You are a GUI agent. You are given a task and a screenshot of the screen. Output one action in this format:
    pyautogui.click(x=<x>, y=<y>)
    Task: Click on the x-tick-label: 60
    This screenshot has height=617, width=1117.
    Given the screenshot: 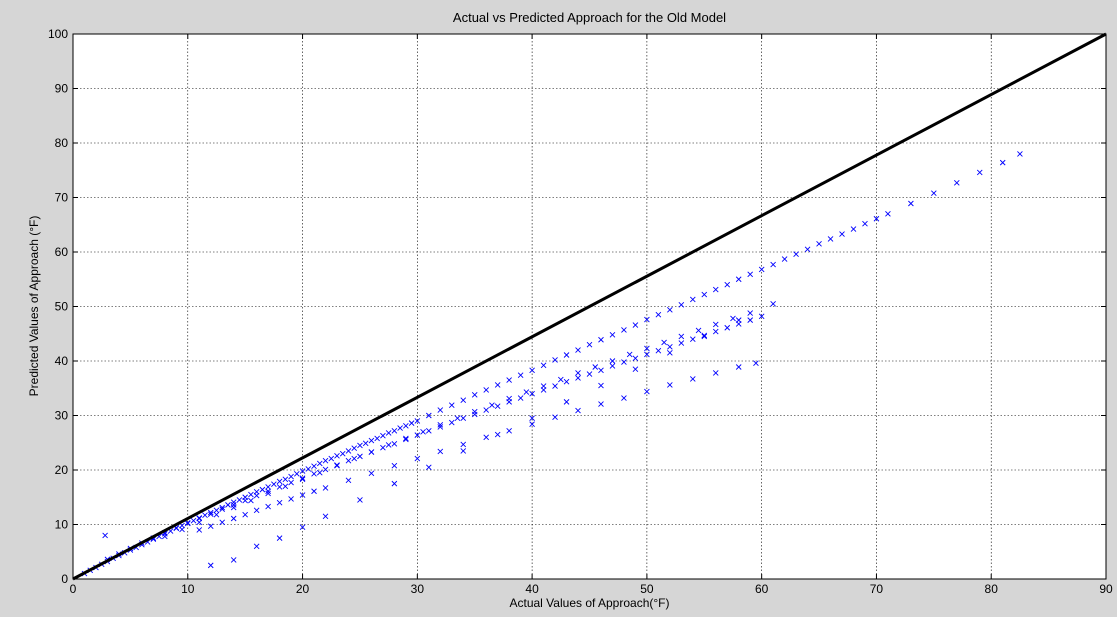 What is the action you would take?
    pyautogui.click(x=762, y=589)
    